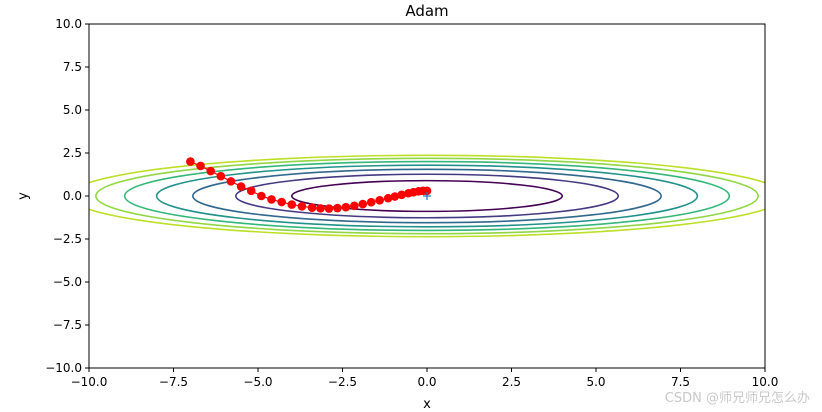 The width and height of the screenshot is (822, 412). What do you see at coordinates (67, 282) in the screenshot?
I see `y-tick-label: −5.0` at bounding box center [67, 282].